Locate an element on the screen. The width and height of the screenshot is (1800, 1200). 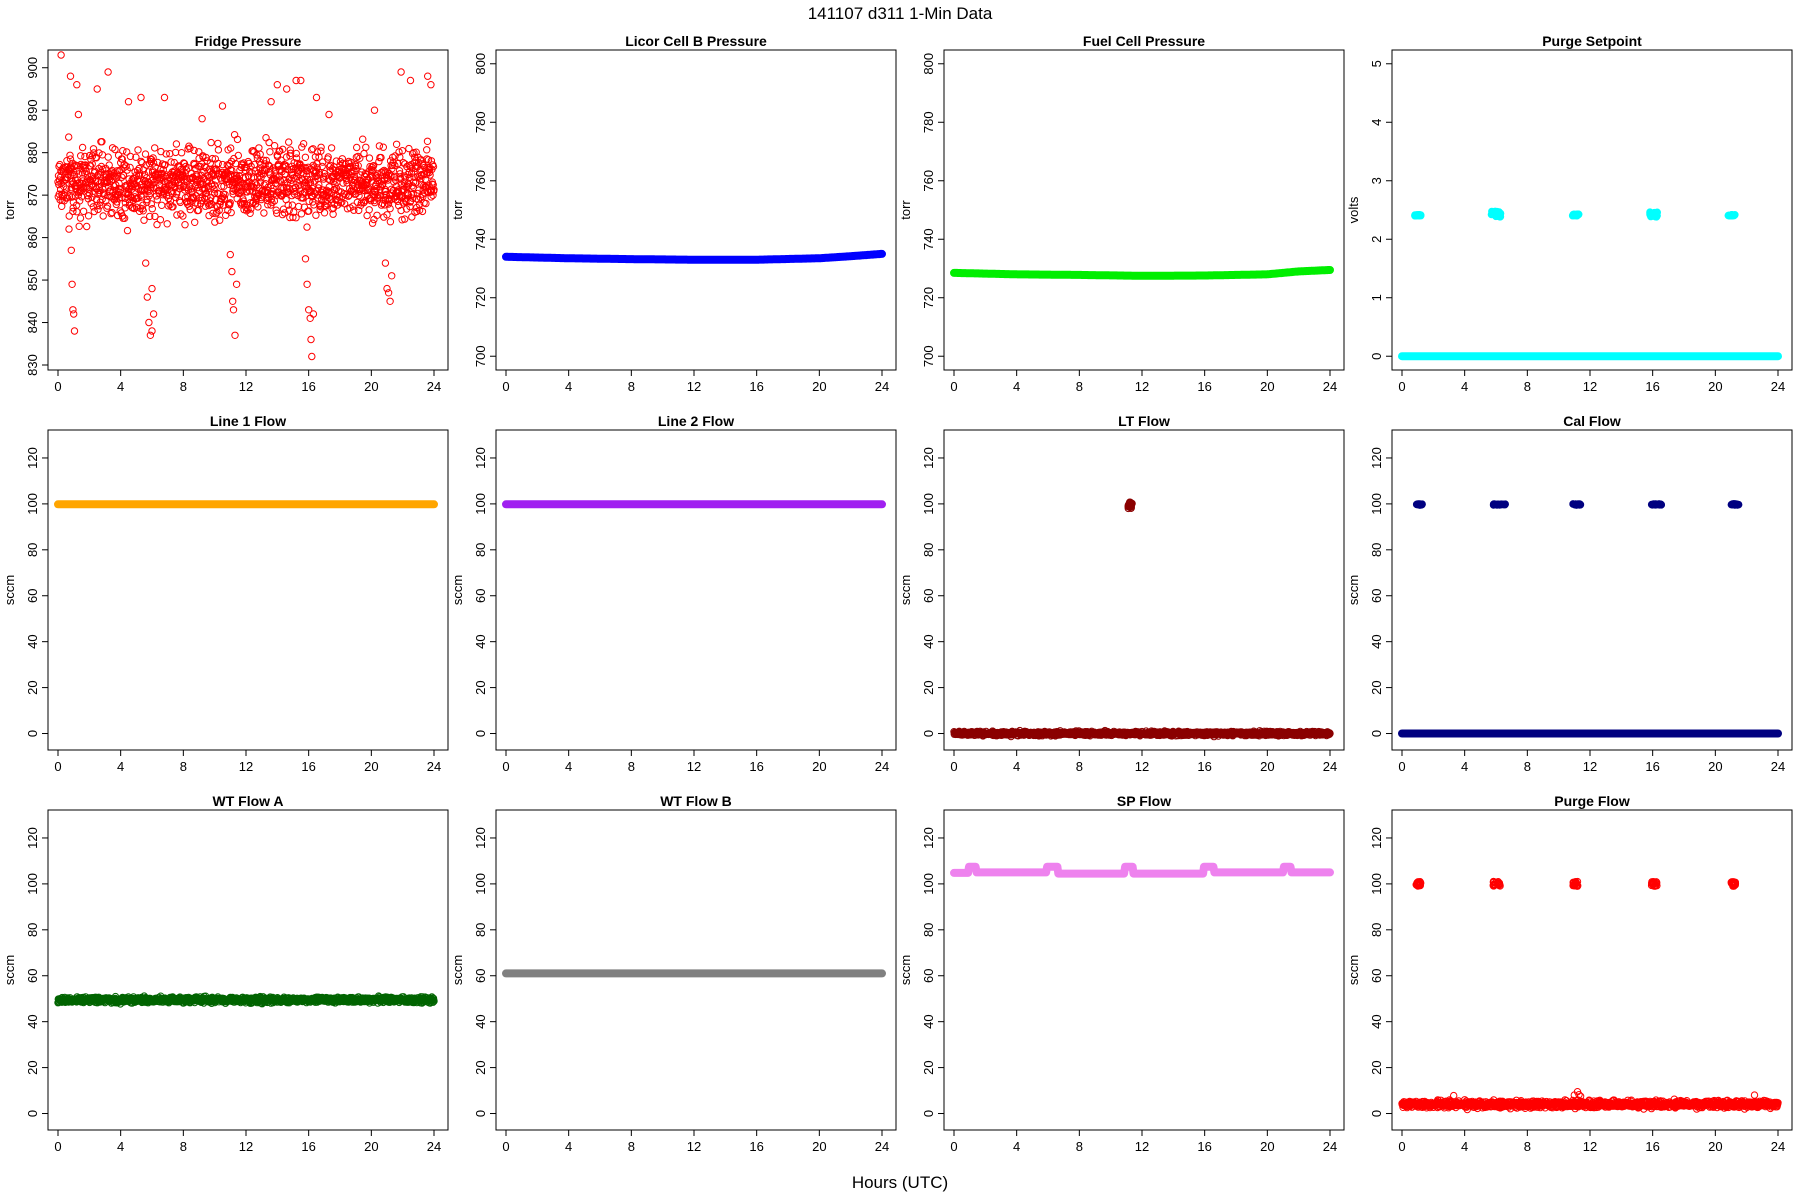
panel-title: Fuel Cell Pressure is located at coordinates (1144, 41).